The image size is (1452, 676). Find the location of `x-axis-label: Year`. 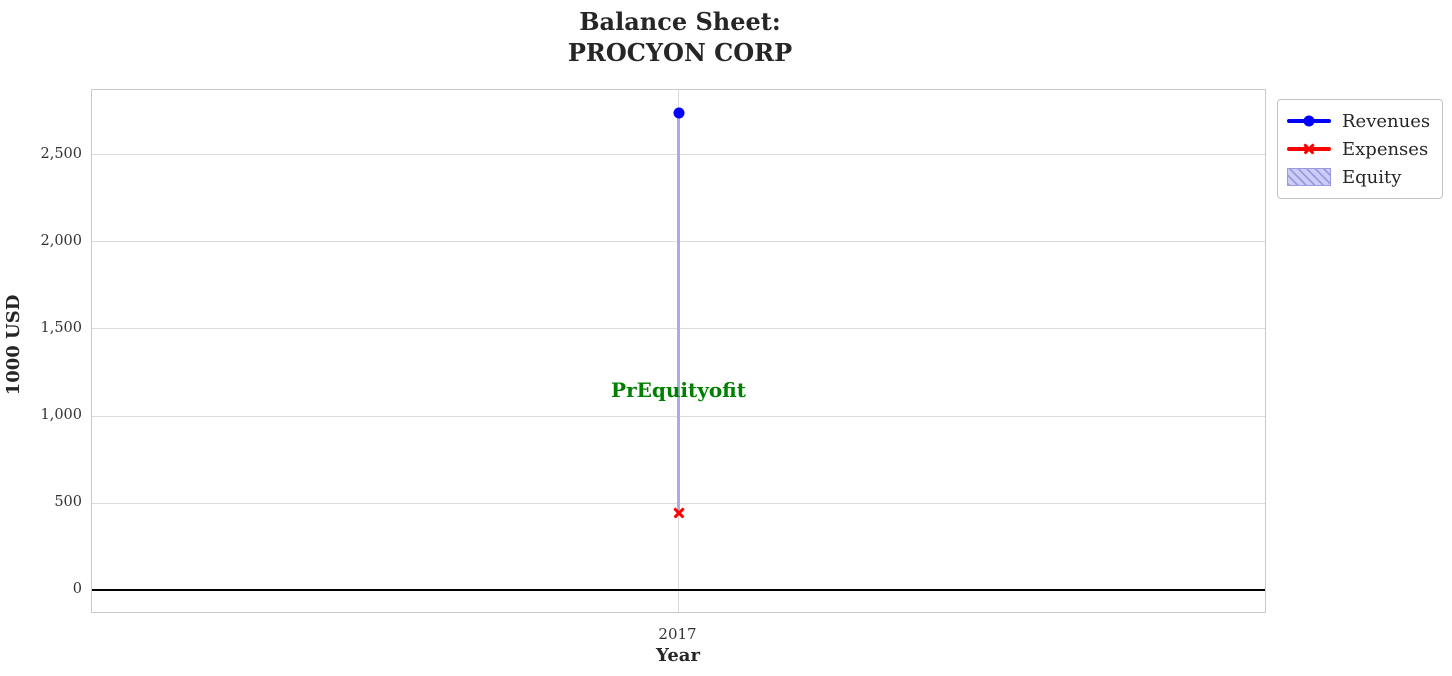

x-axis-label: Year is located at coordinates (678, 655).